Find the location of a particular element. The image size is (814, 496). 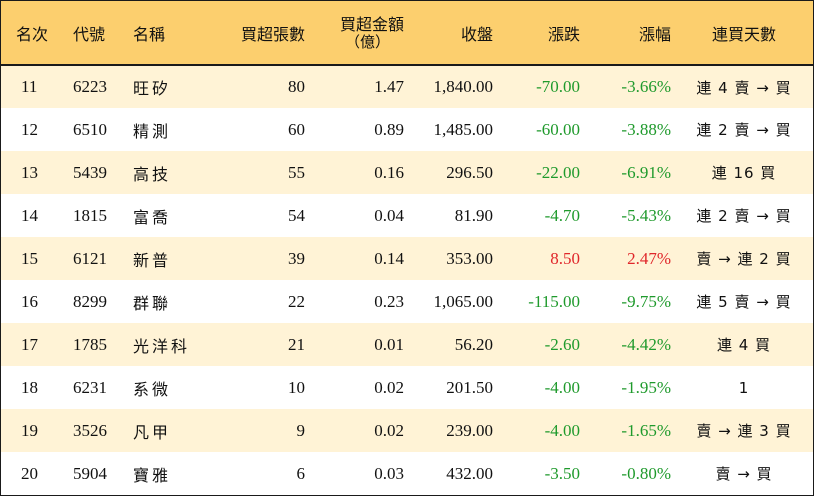

change-cell: -2.60 is located at coordinates (562, 344).